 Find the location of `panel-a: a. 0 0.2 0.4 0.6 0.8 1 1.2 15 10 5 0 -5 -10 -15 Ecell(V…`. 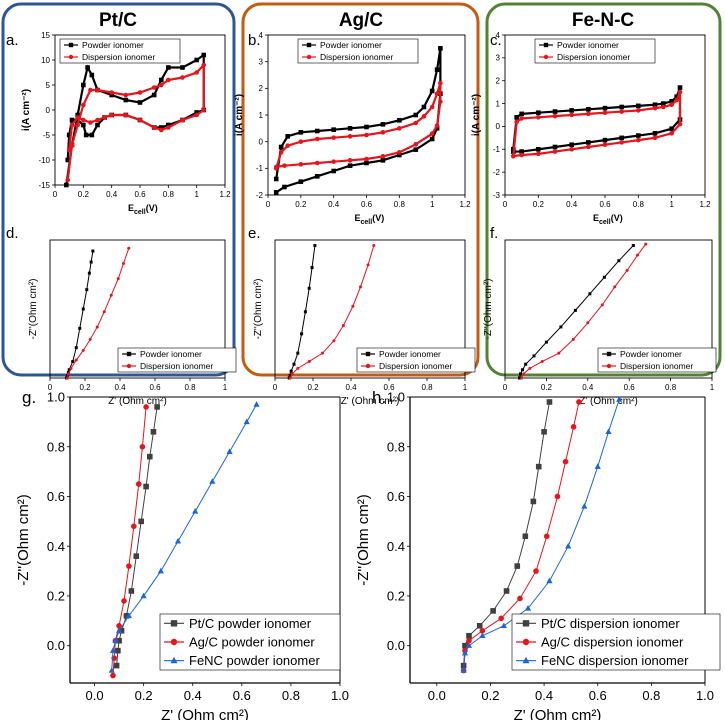

panel-a: a. 0 0.2 0.4 0.6 0.8 1 1.2 15 10 5 0 -5 -10 -15 Ecell(V… is located at coordinates (118, 123).